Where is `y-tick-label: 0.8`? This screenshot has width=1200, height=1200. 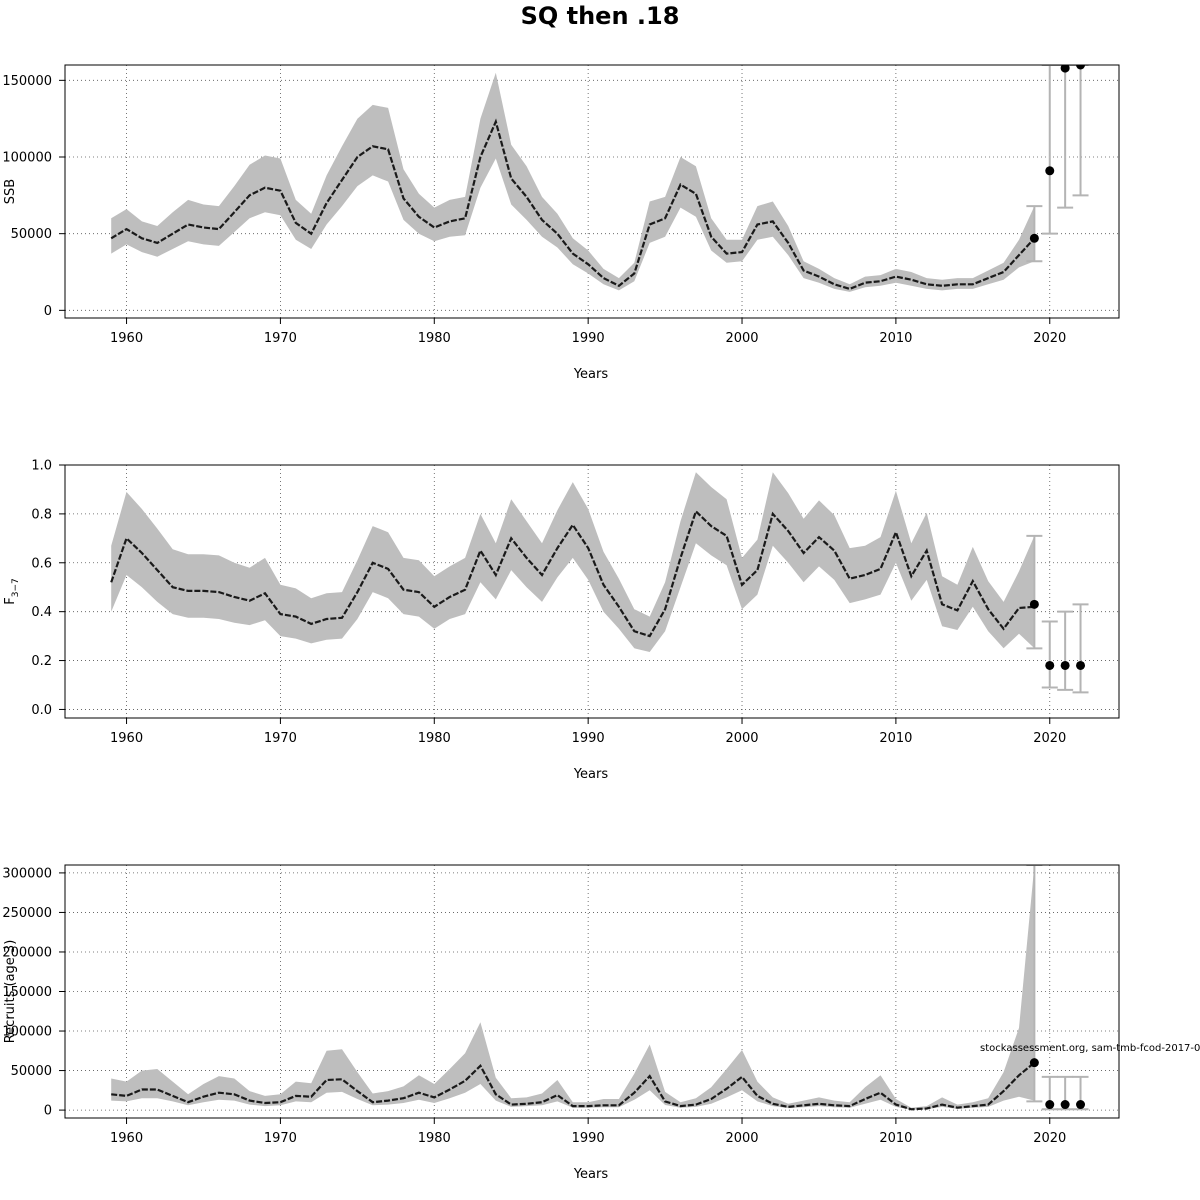
y-tick-label: 0.8 is located at coordinates (41, 514).